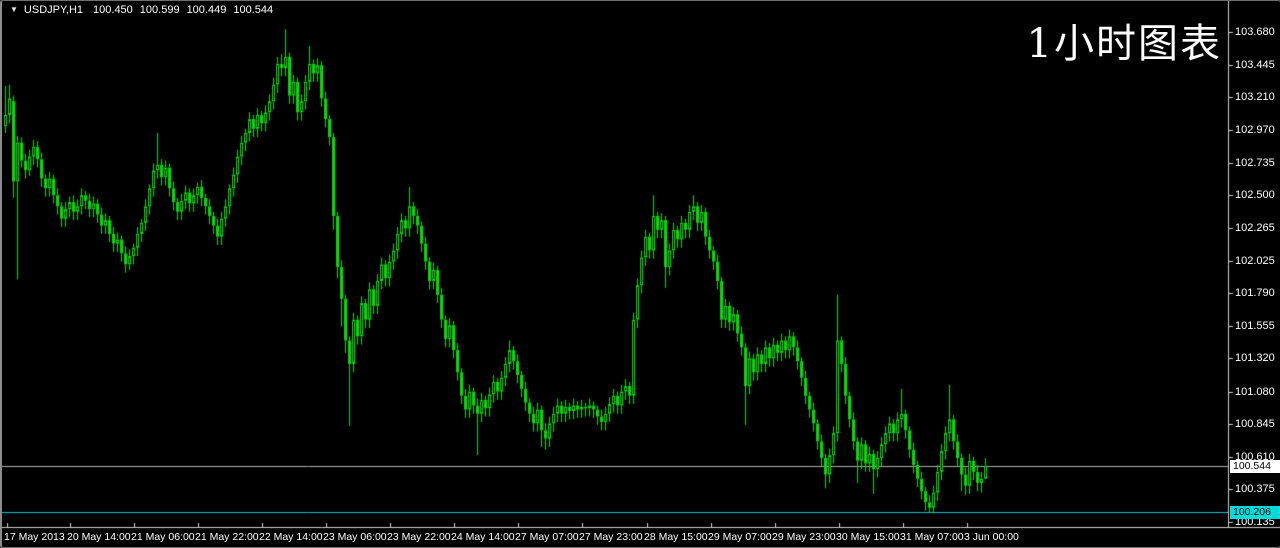  Describe the element at coordinates (1255, 326) in the screenshot. I see `price-axis-label: 101.555` at that location.